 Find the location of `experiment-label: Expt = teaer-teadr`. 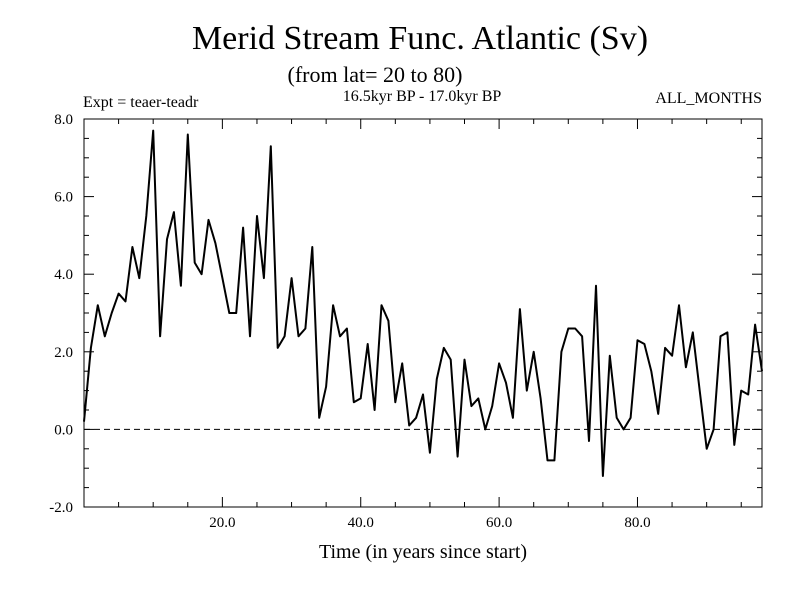

experiment-label: Expt = teaer-teadr is located at coordinates (141, 102).